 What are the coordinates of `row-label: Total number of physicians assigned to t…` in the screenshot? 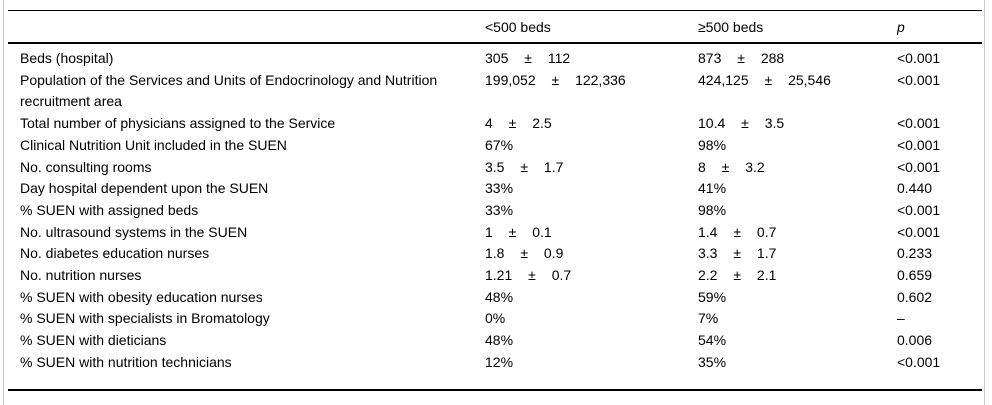 It's located at (178, 123).